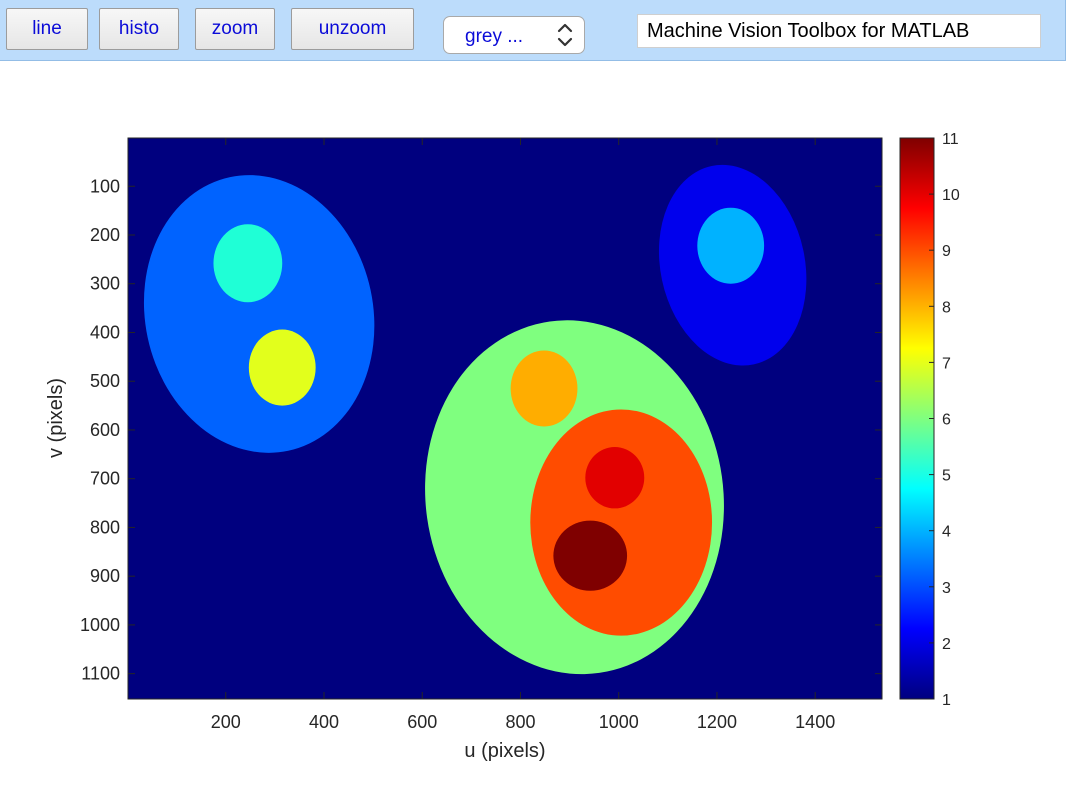 This screenshot has height=800, width=1067. Describe the element at coordinates (565, 35) in the screenshot. I see `up-down-chevron-icon` at that location.